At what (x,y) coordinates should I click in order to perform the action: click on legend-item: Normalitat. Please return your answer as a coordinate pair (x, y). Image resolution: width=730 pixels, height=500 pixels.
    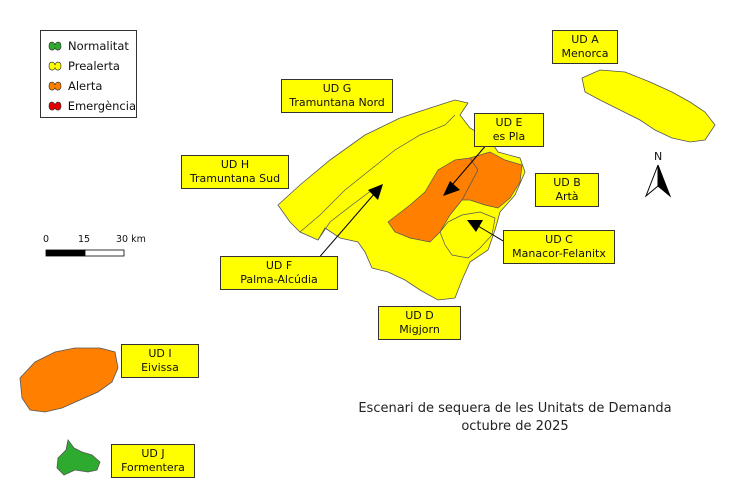
    Looking at the image, I should click on (91, 46).